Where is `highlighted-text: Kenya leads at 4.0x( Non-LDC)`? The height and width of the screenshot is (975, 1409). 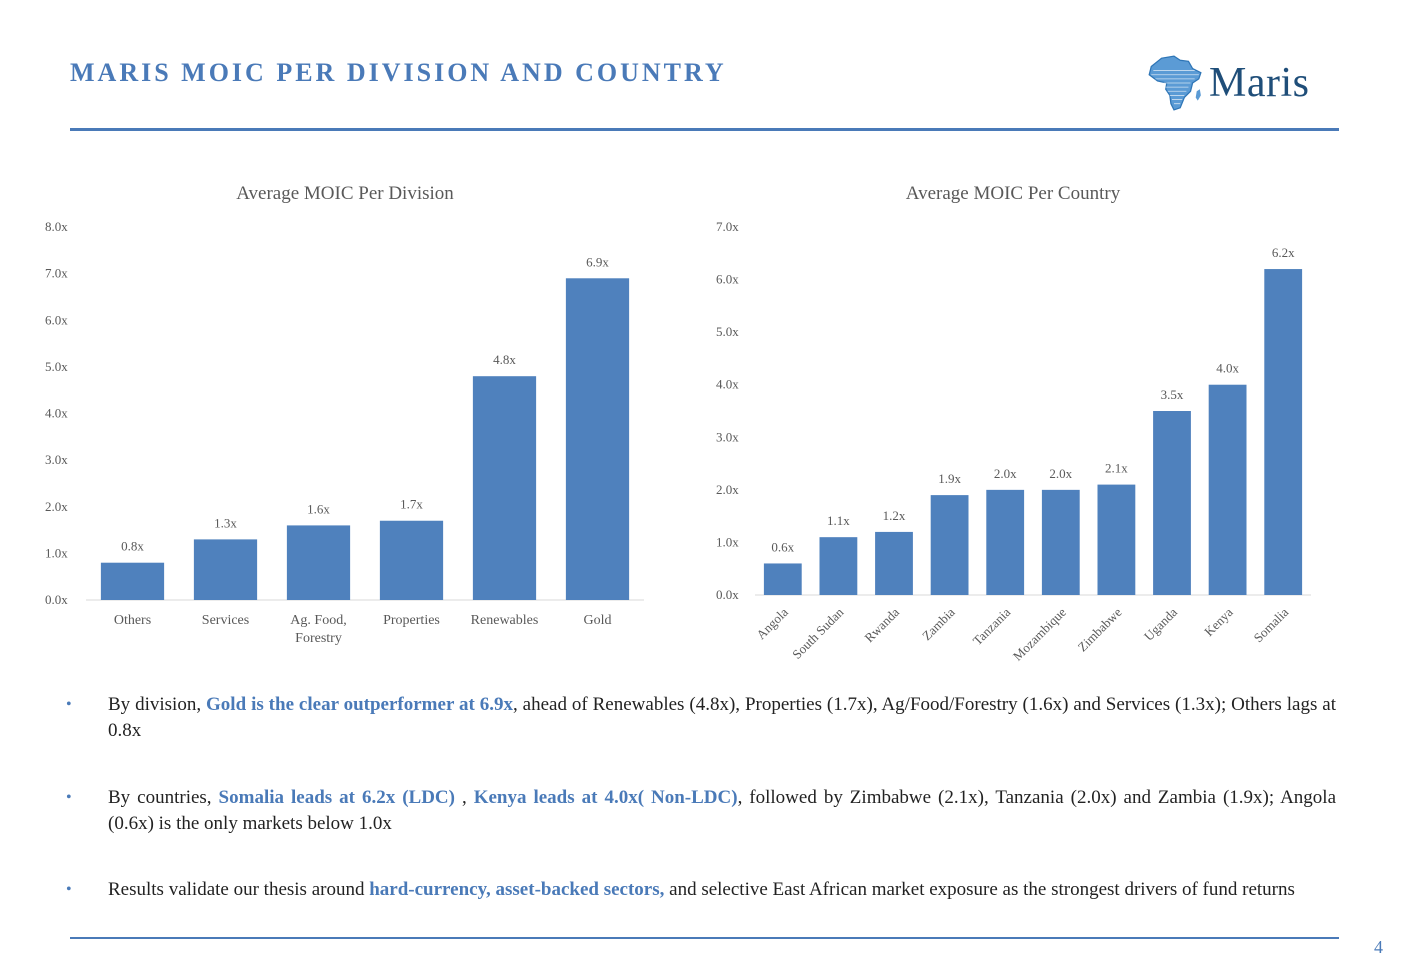
highlighted-text: Kenya leads at 4.0x( Non-LDC) is located at coordinates (605, 797).